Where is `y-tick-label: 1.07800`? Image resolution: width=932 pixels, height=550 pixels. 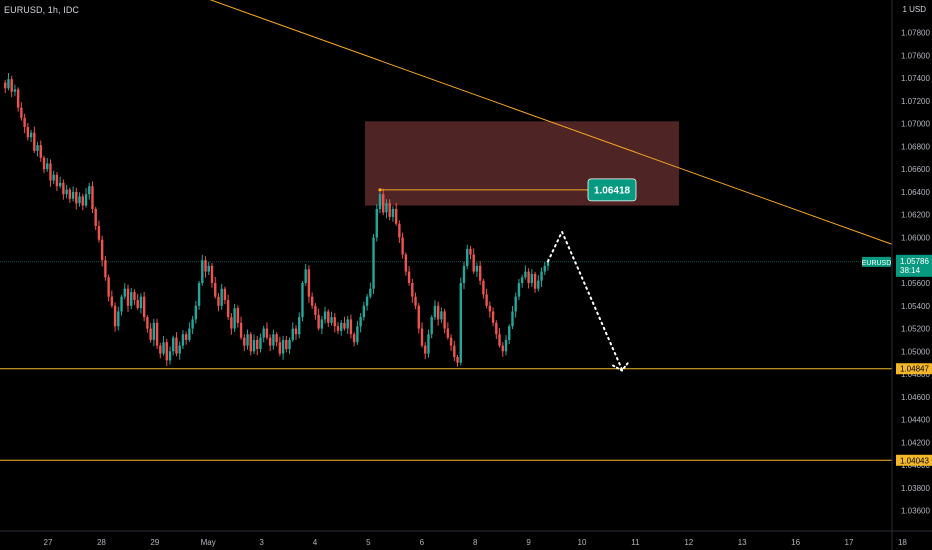
y-tick-label: 1.07800 is located at coordinates (915, 32).